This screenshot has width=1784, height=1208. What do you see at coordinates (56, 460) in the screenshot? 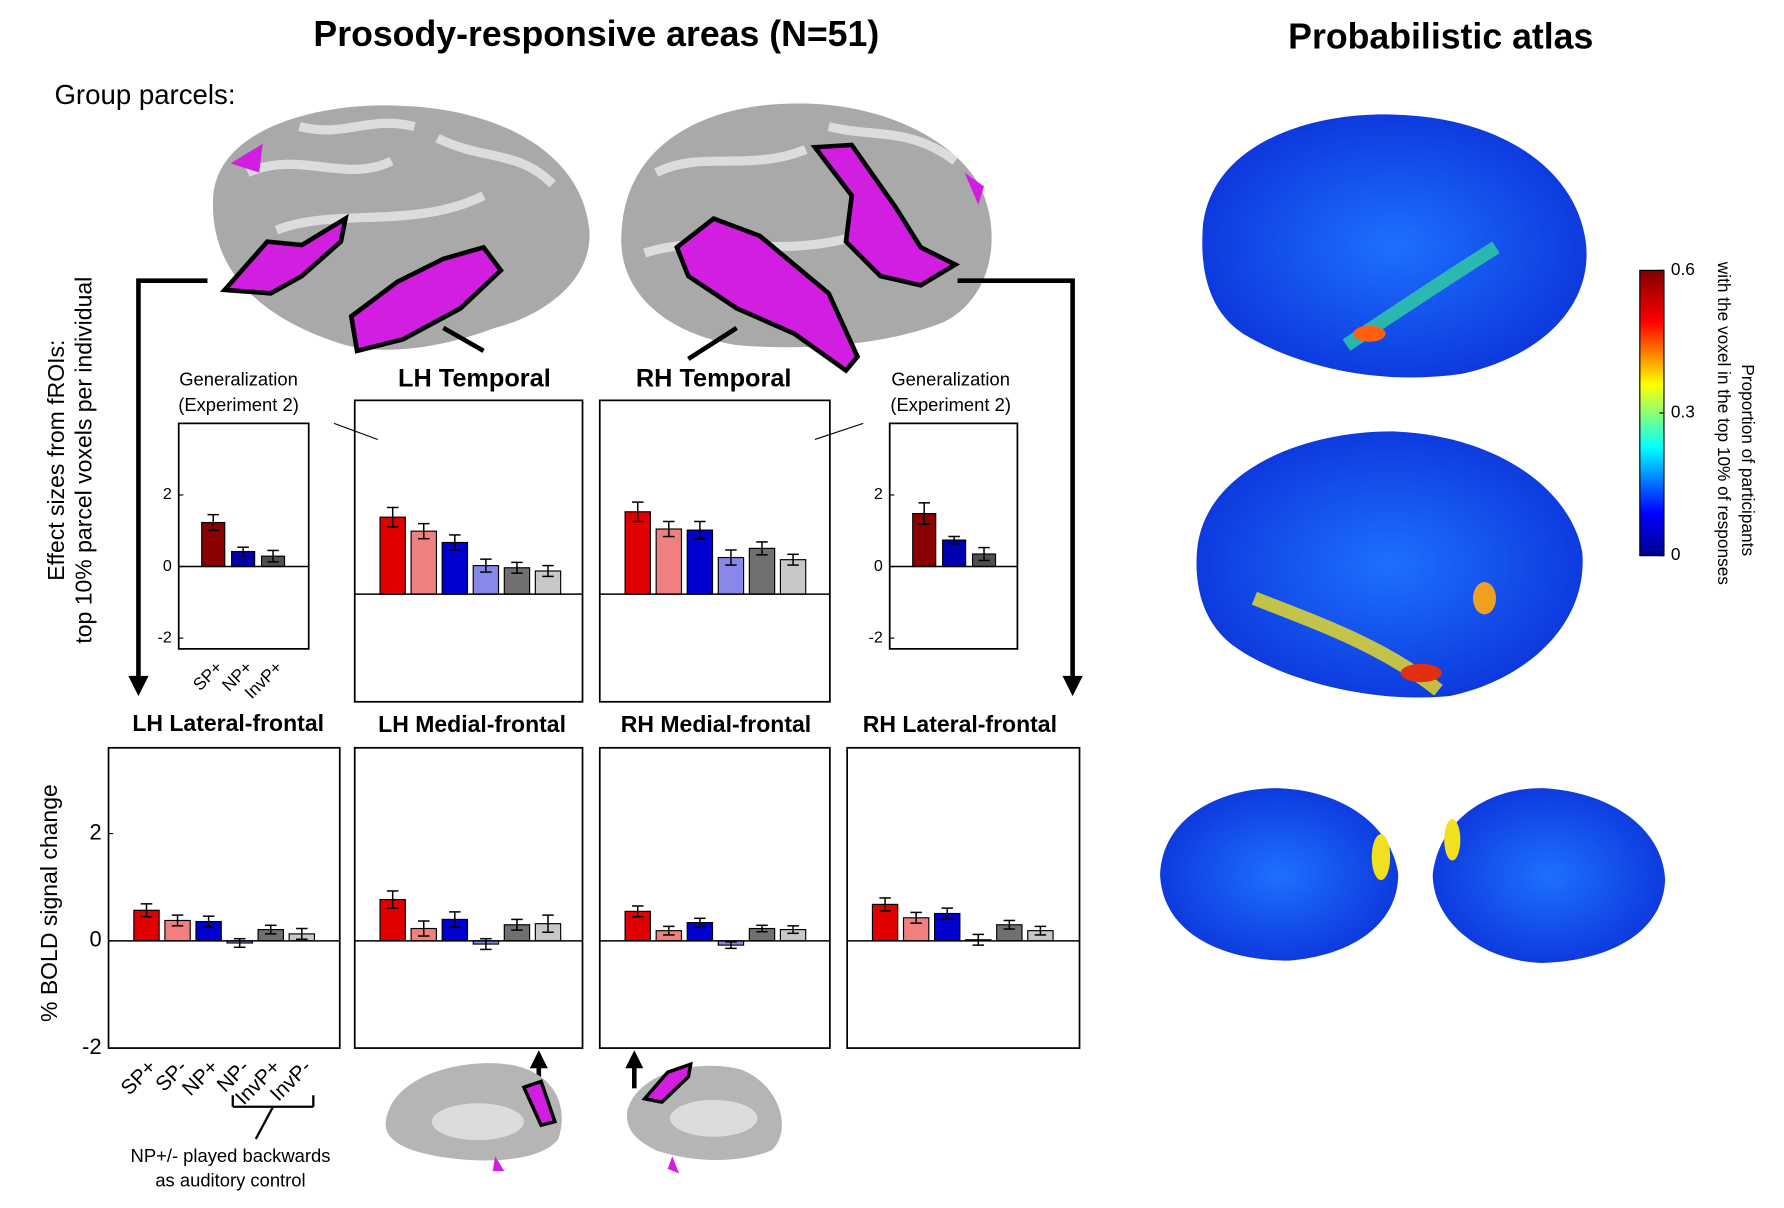
I see `y-axis-label: Effect sizes from fROIs:` at bounding box center [56, 460].